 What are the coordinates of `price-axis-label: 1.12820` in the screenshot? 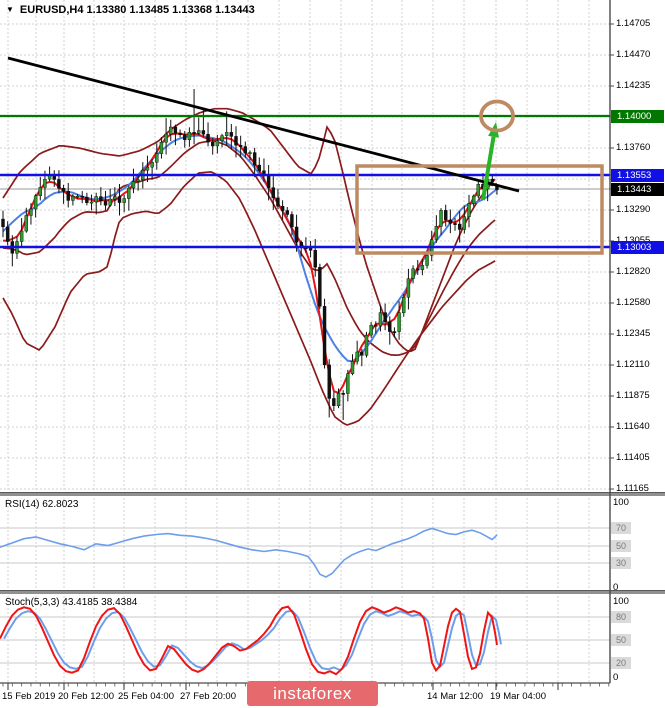 It's located at (633, 271).